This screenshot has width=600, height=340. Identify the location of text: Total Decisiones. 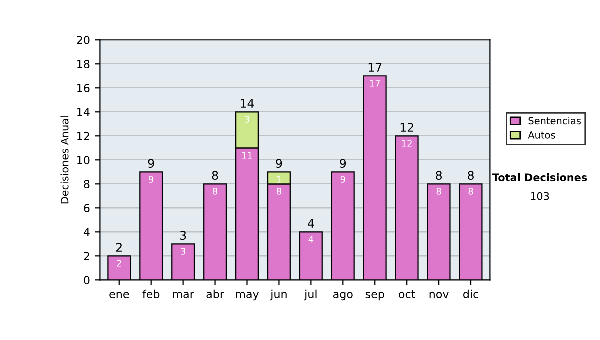
(540, 177).